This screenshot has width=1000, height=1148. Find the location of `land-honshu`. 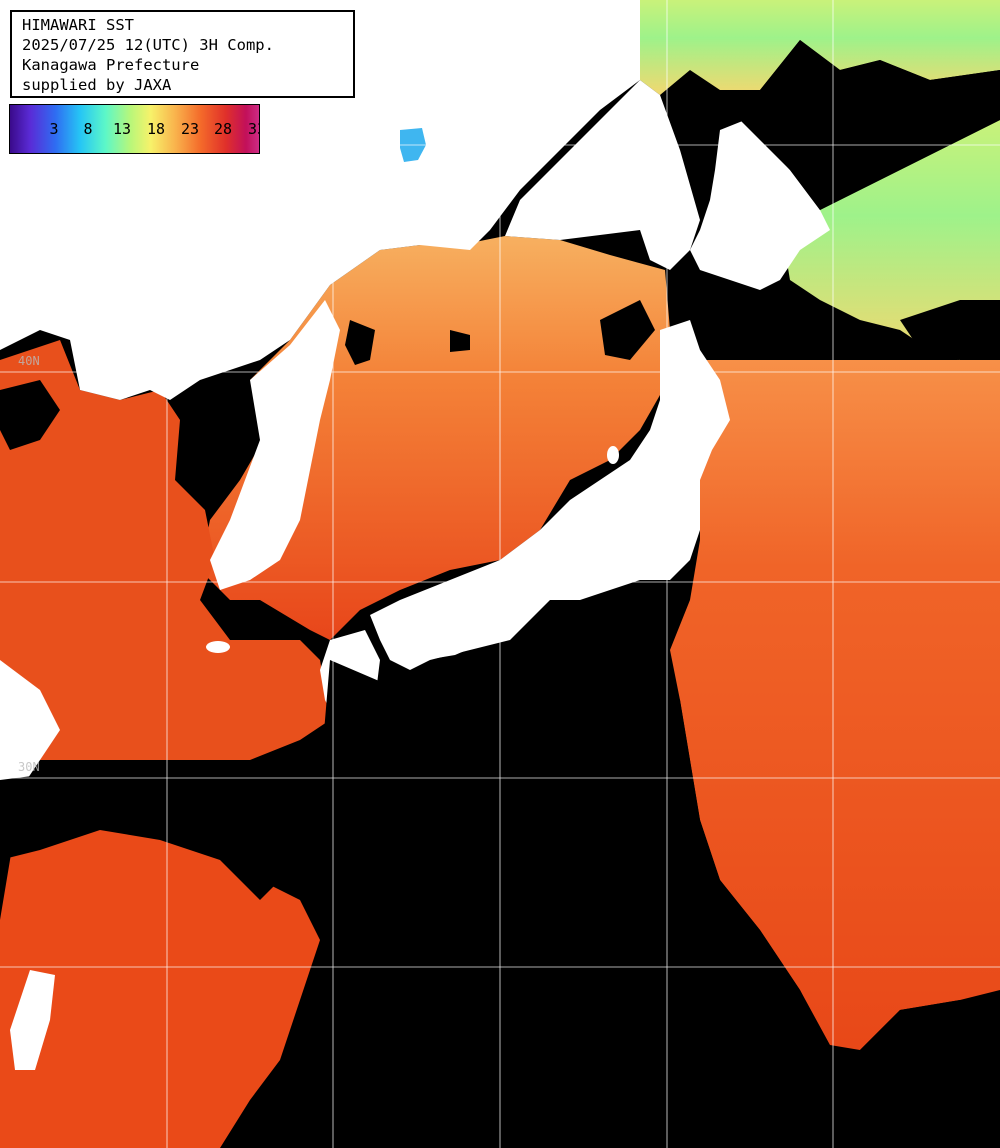

land-honshu is located at coordinates (550, 495).